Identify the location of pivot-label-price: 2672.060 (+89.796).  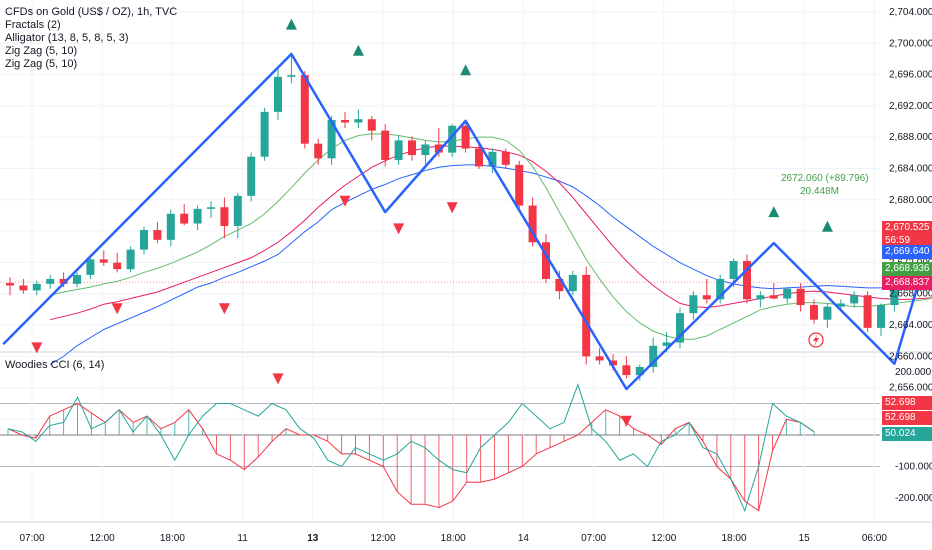
(825, 178).